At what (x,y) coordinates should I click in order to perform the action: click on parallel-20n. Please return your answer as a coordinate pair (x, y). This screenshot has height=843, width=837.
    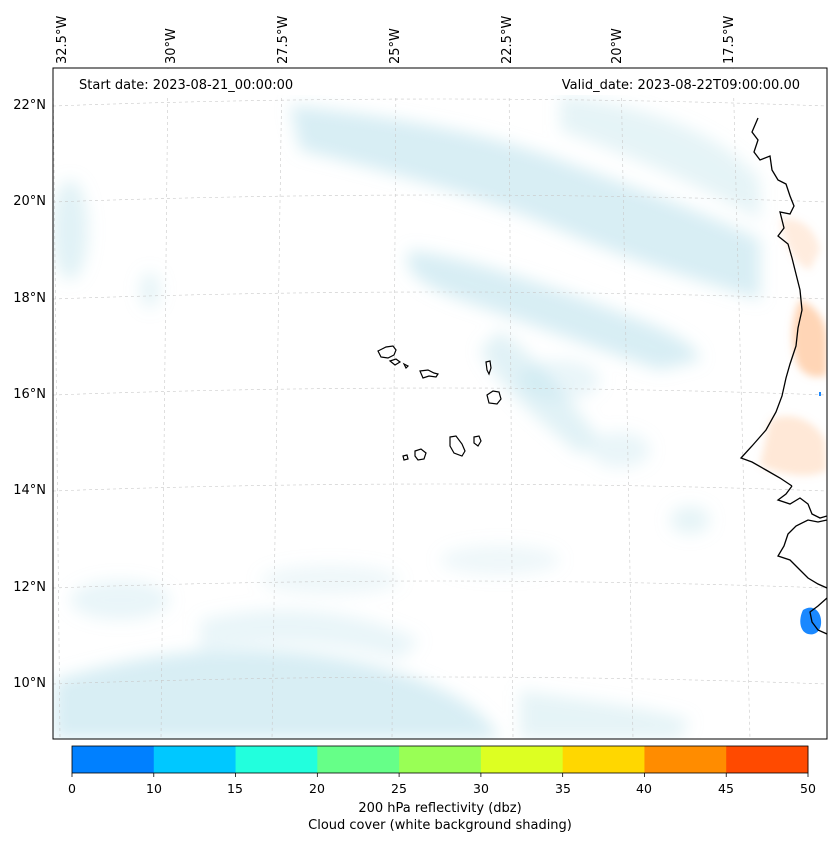
    Looking at the image, I should click on (440, 198).